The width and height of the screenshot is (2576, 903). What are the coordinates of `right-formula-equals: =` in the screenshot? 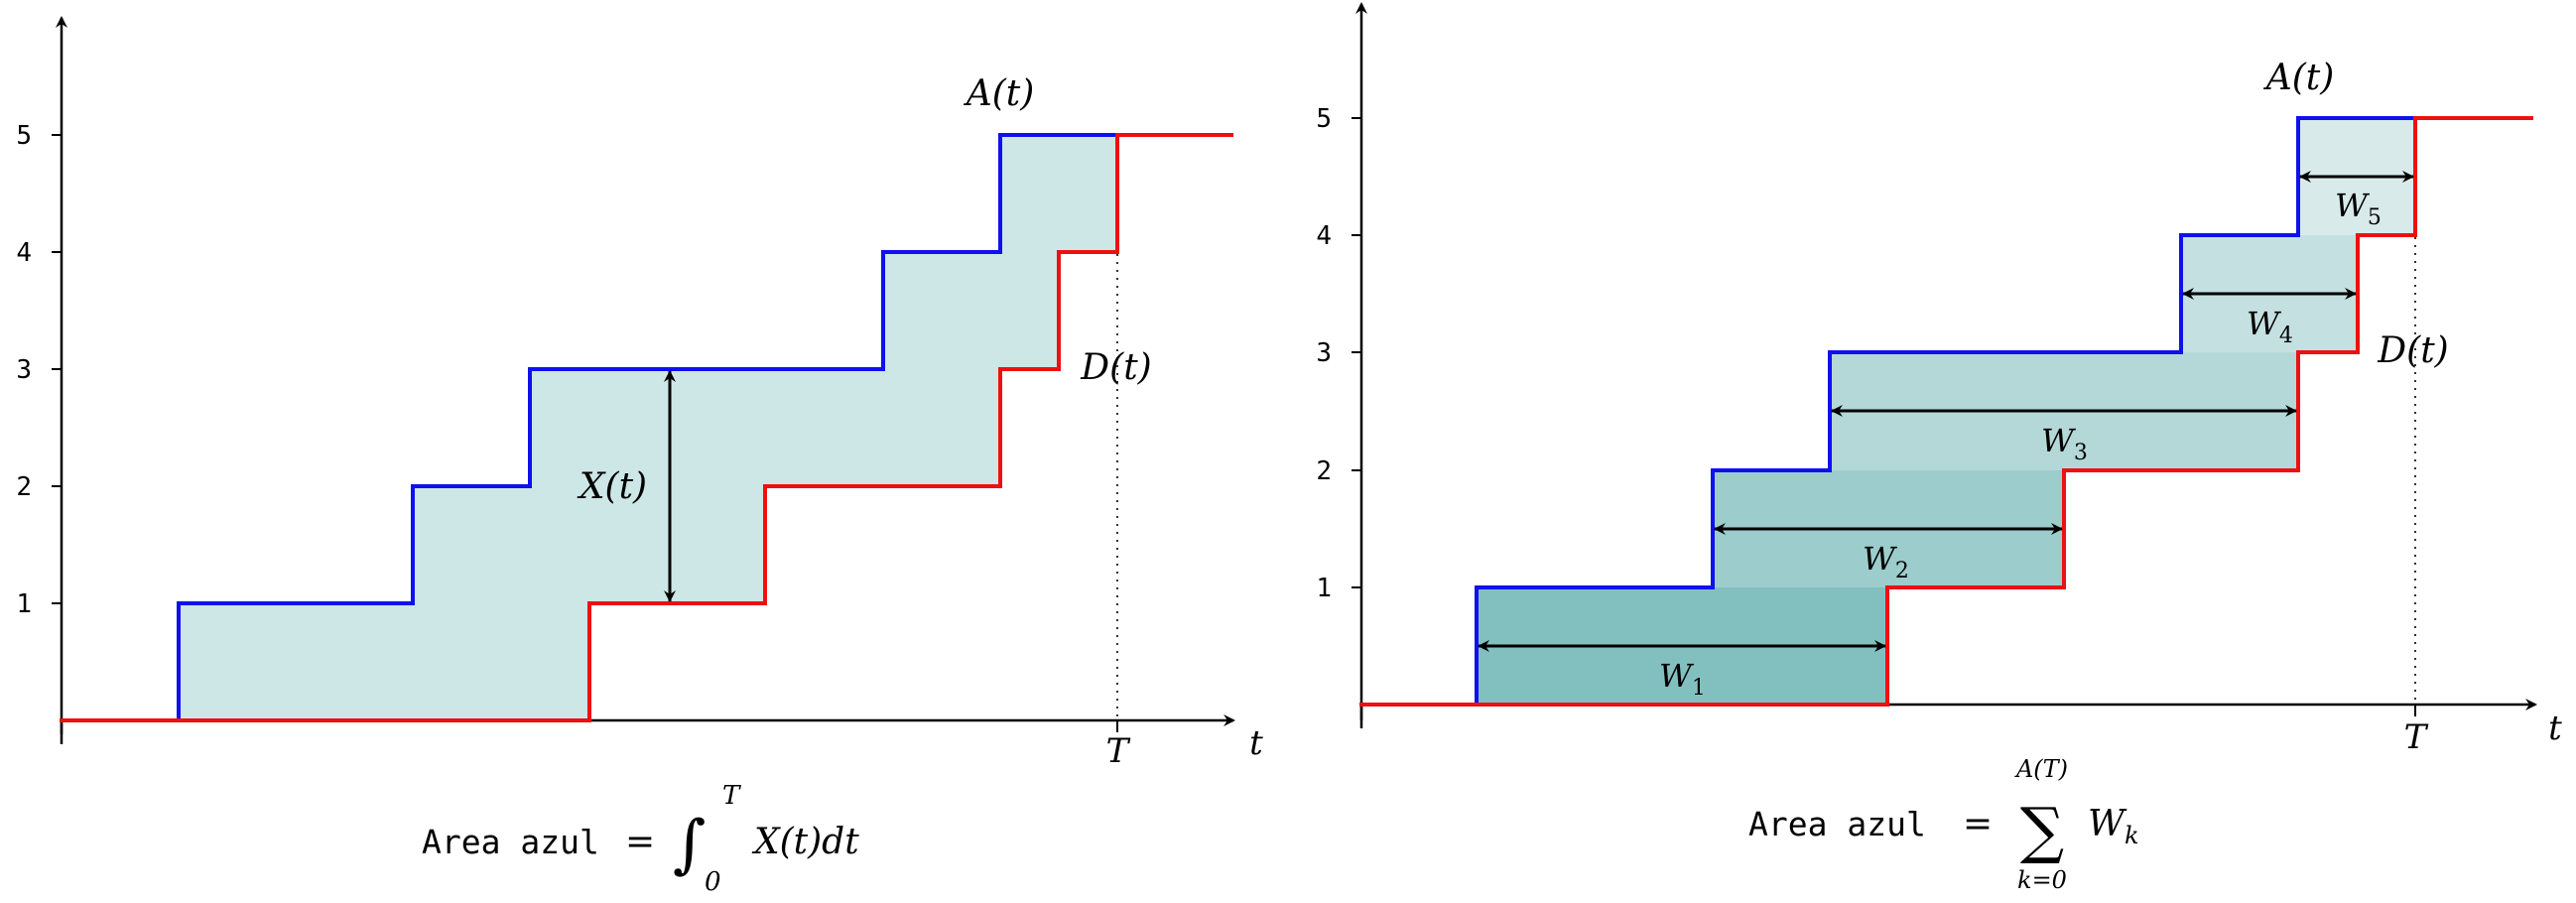 It's located at (1978, 824).